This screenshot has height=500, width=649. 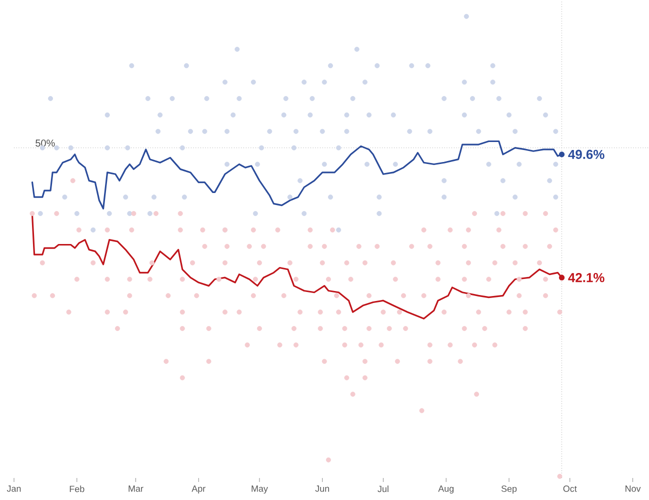 What do you see at coordinates (446, 490) in the screenshot?
I see `x-tick-label: Aug` at bounding box center [446, 490].